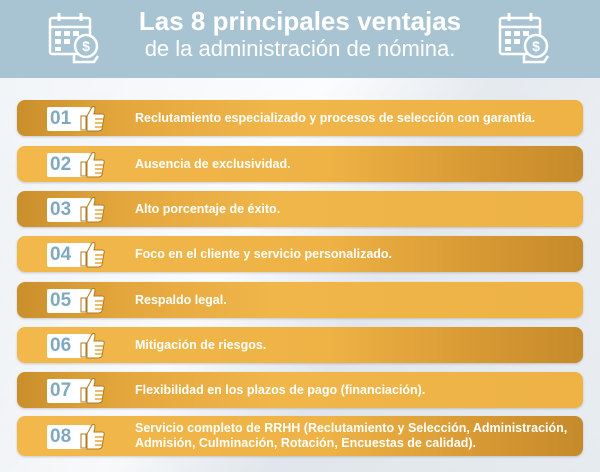 The height and width of the screenshot is (472, 600). I want to click on list-item: 06 Mitigación de riesgos., so click(300, 345).